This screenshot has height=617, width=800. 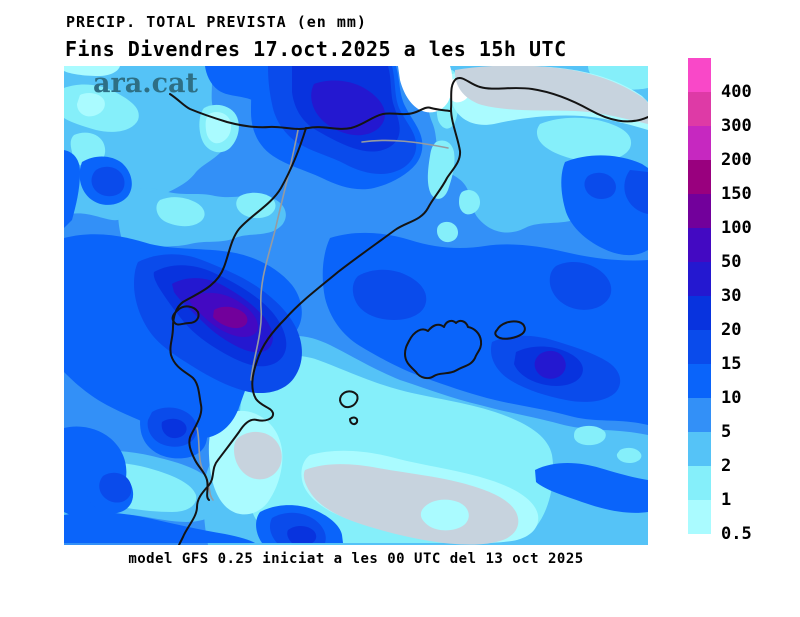 I want to click on legend-label-150: 150, so click(x=736, y=194).